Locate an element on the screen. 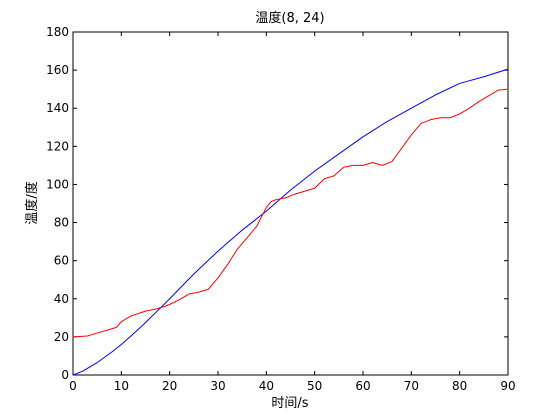 This screenshot has height=420, width=560. y-axis-label: 温度/度 is located at coordinates (32, 202).